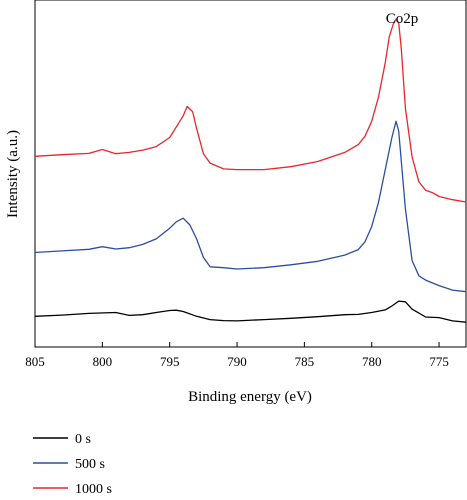 This screenshot has height=500, width=467. What do you see at coordinates (103, 361) in the screenshot?
I see `x-tick-label: 800` at bounding box center [103, 361].